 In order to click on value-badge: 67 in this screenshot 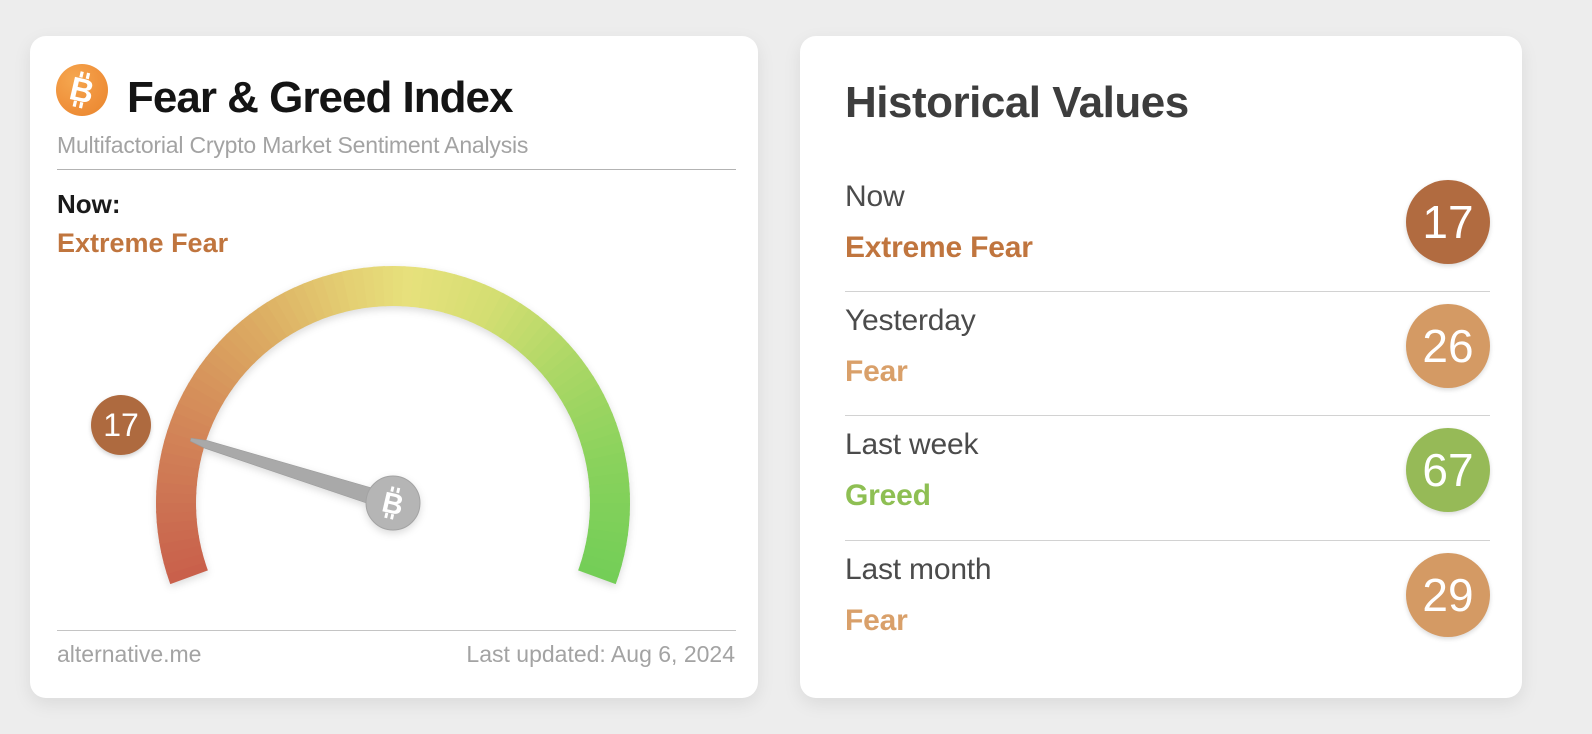, I will do `click(1448, 470)`.